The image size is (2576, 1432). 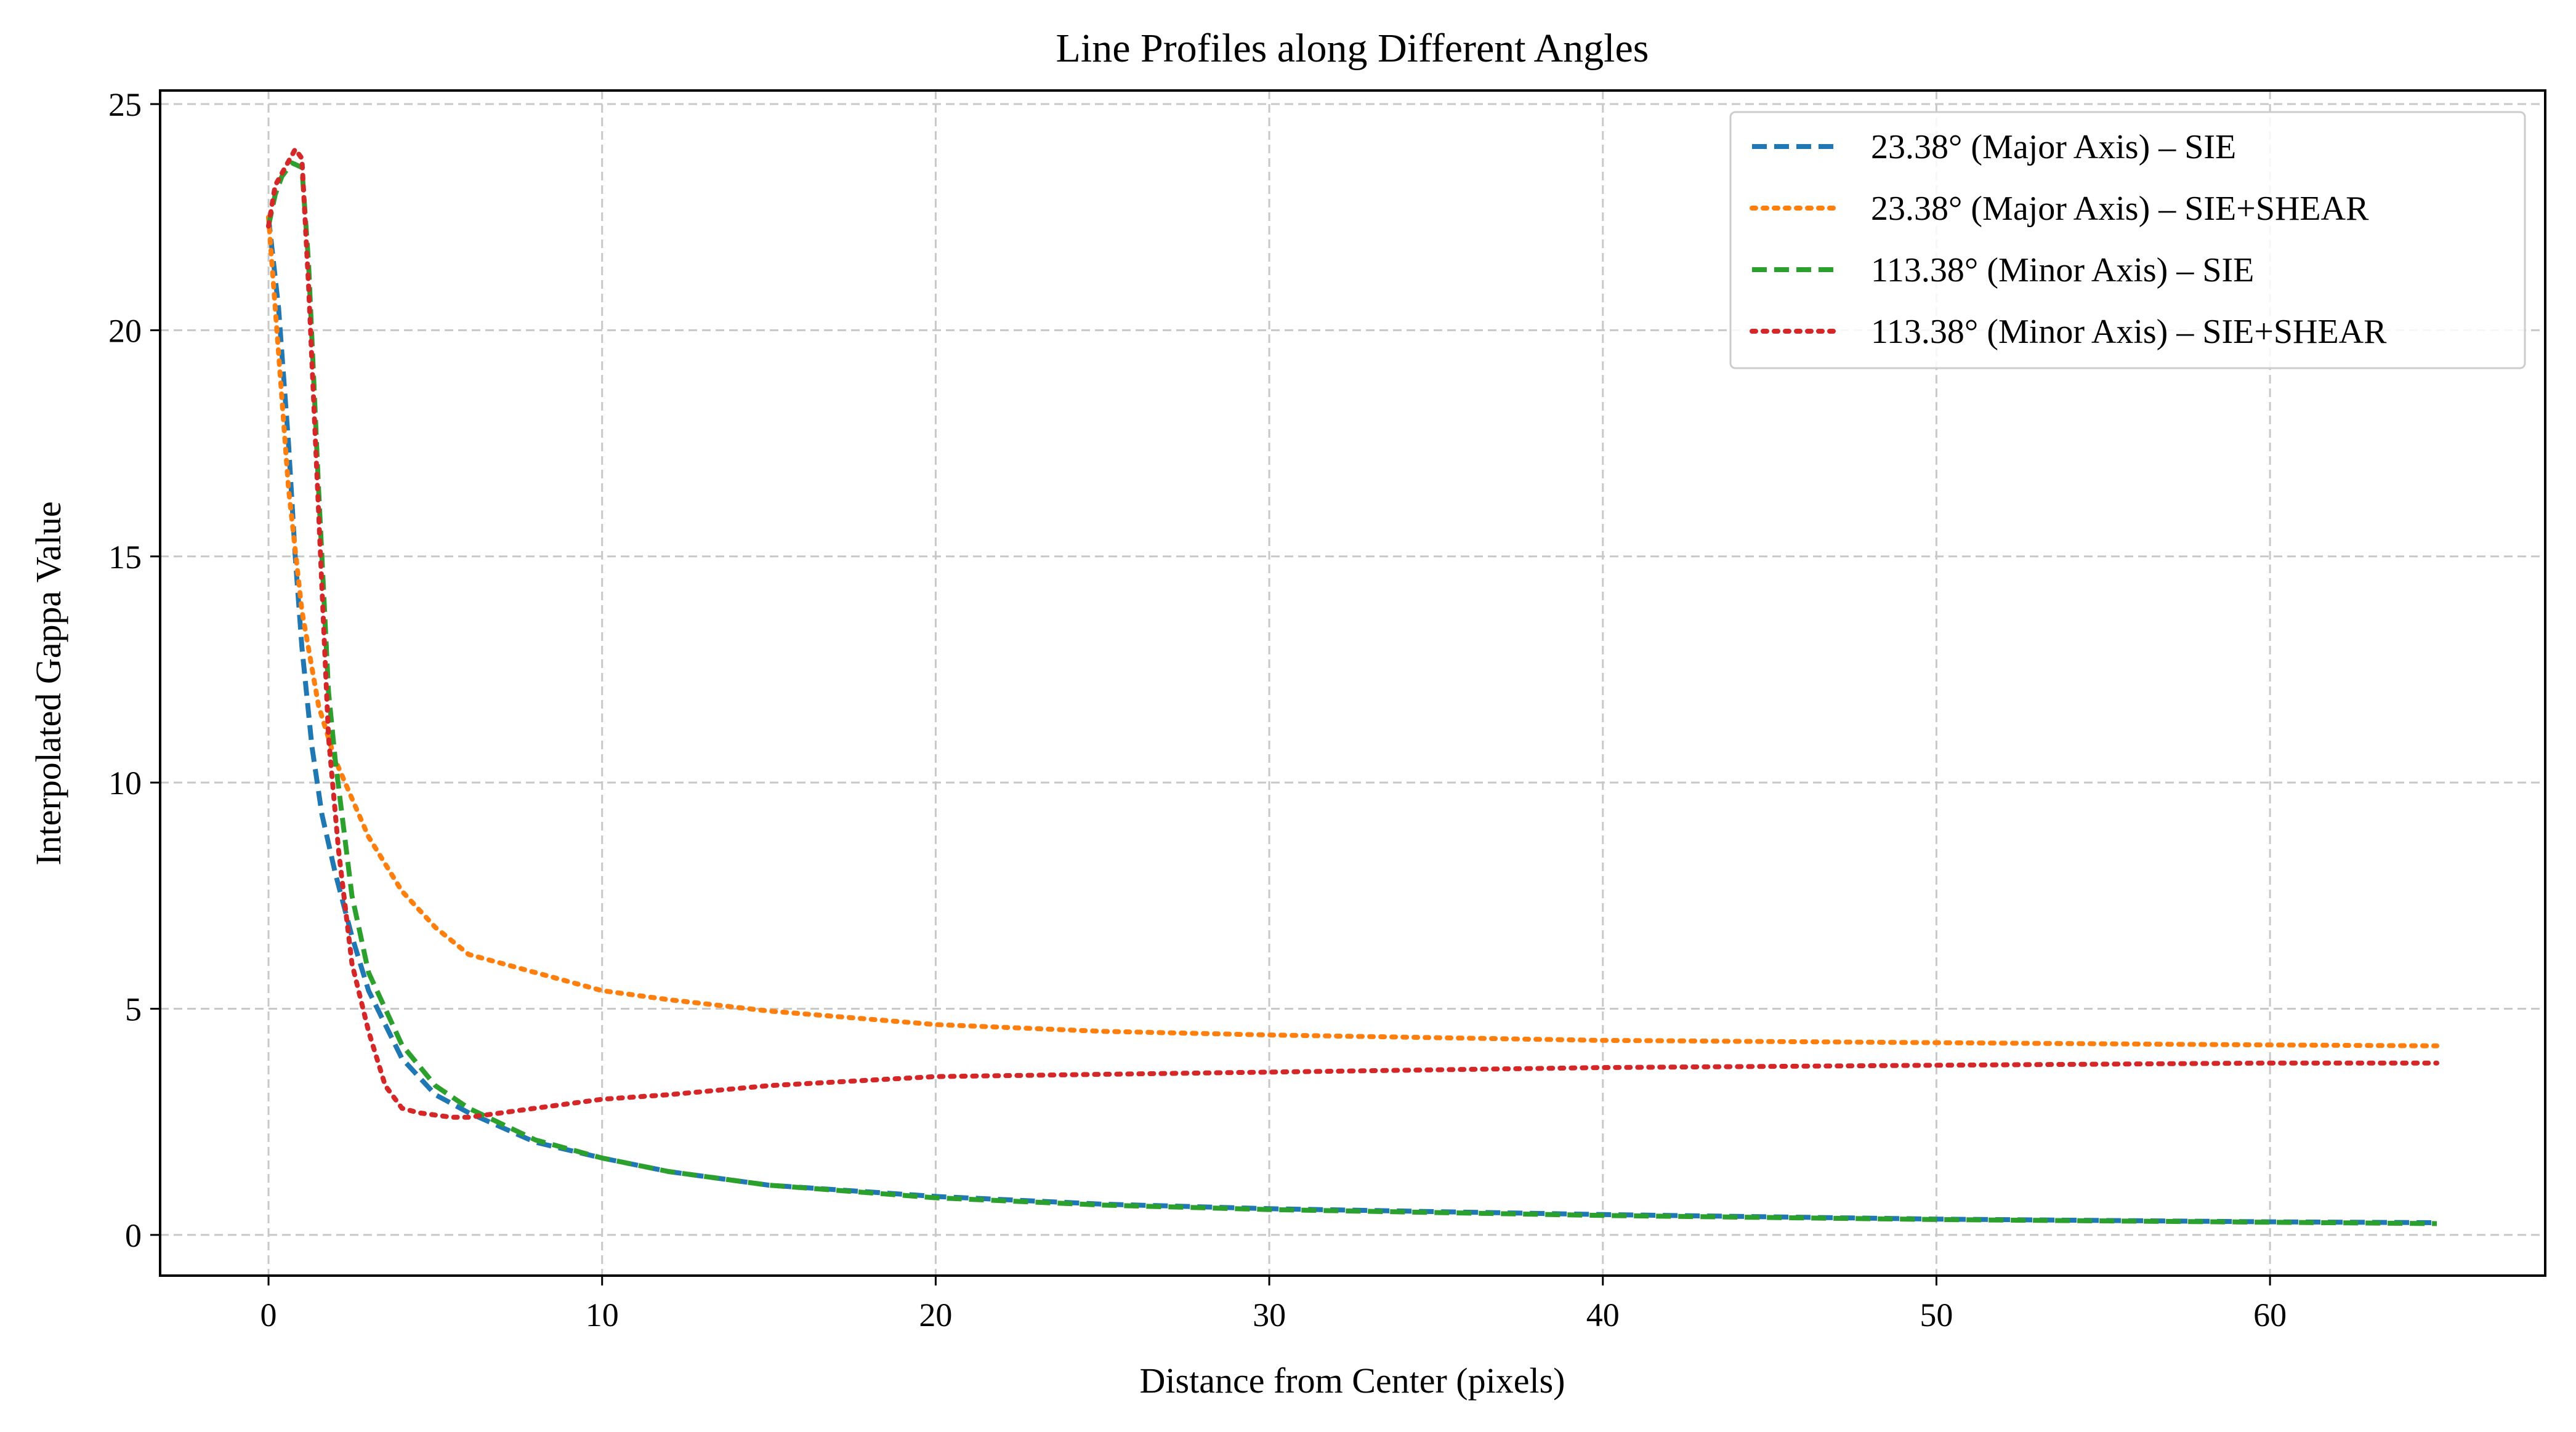 I want to click on y-tick-label: 15, so click(x=125, y=557).